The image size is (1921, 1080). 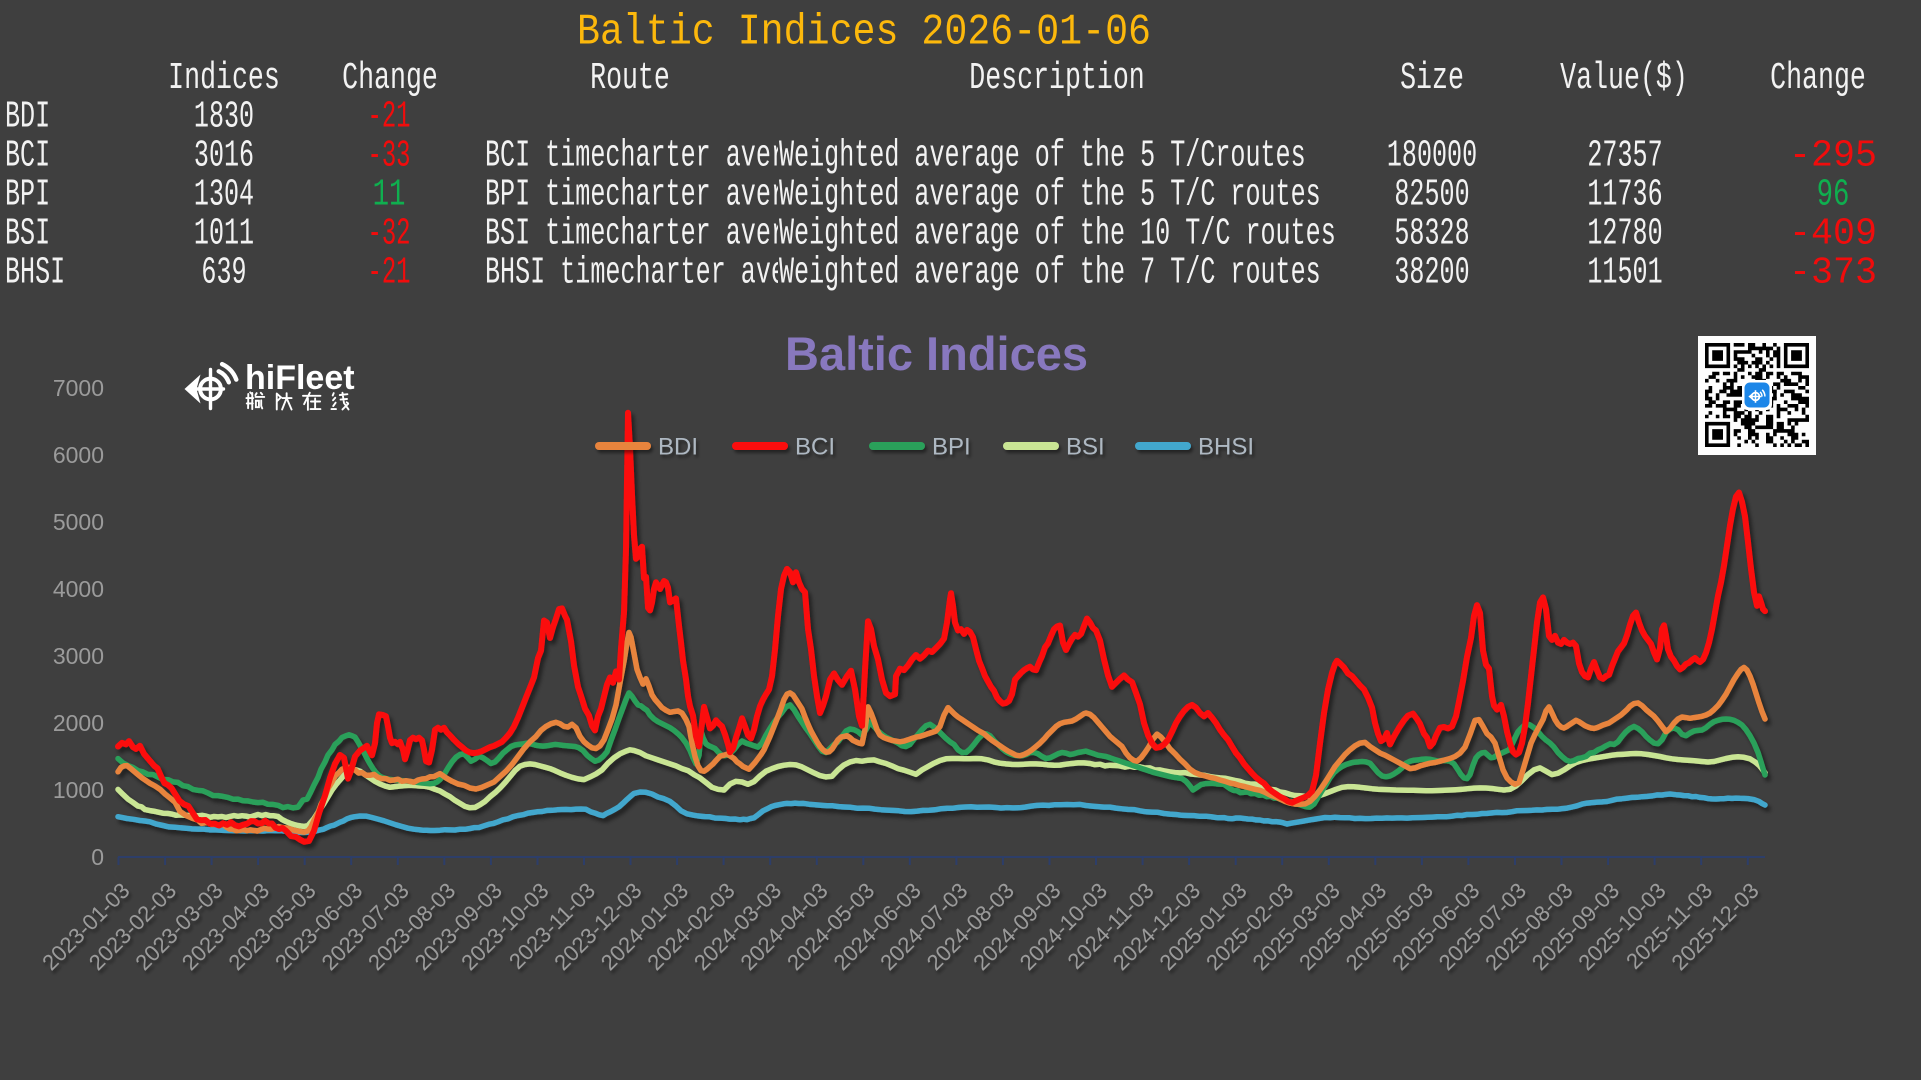 What do you see at coordinates (1624, 273) in the screenshot?
I see `svg-text: 11501` at bounding box center [1624, 273].